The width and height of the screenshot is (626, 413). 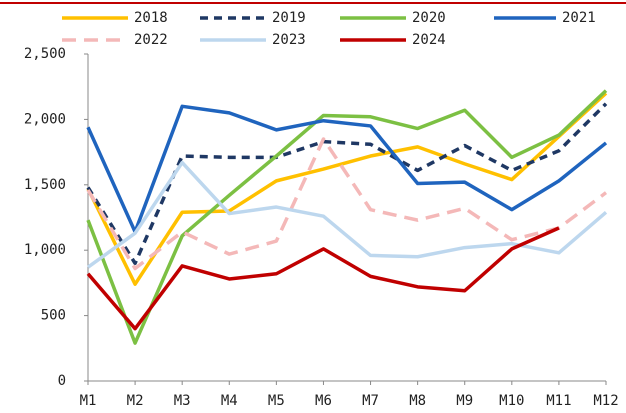 What do you see at coordinates (605, 401) in the screenshot?
I see `x-tick-label: M12` at bounding box center [605, 401].